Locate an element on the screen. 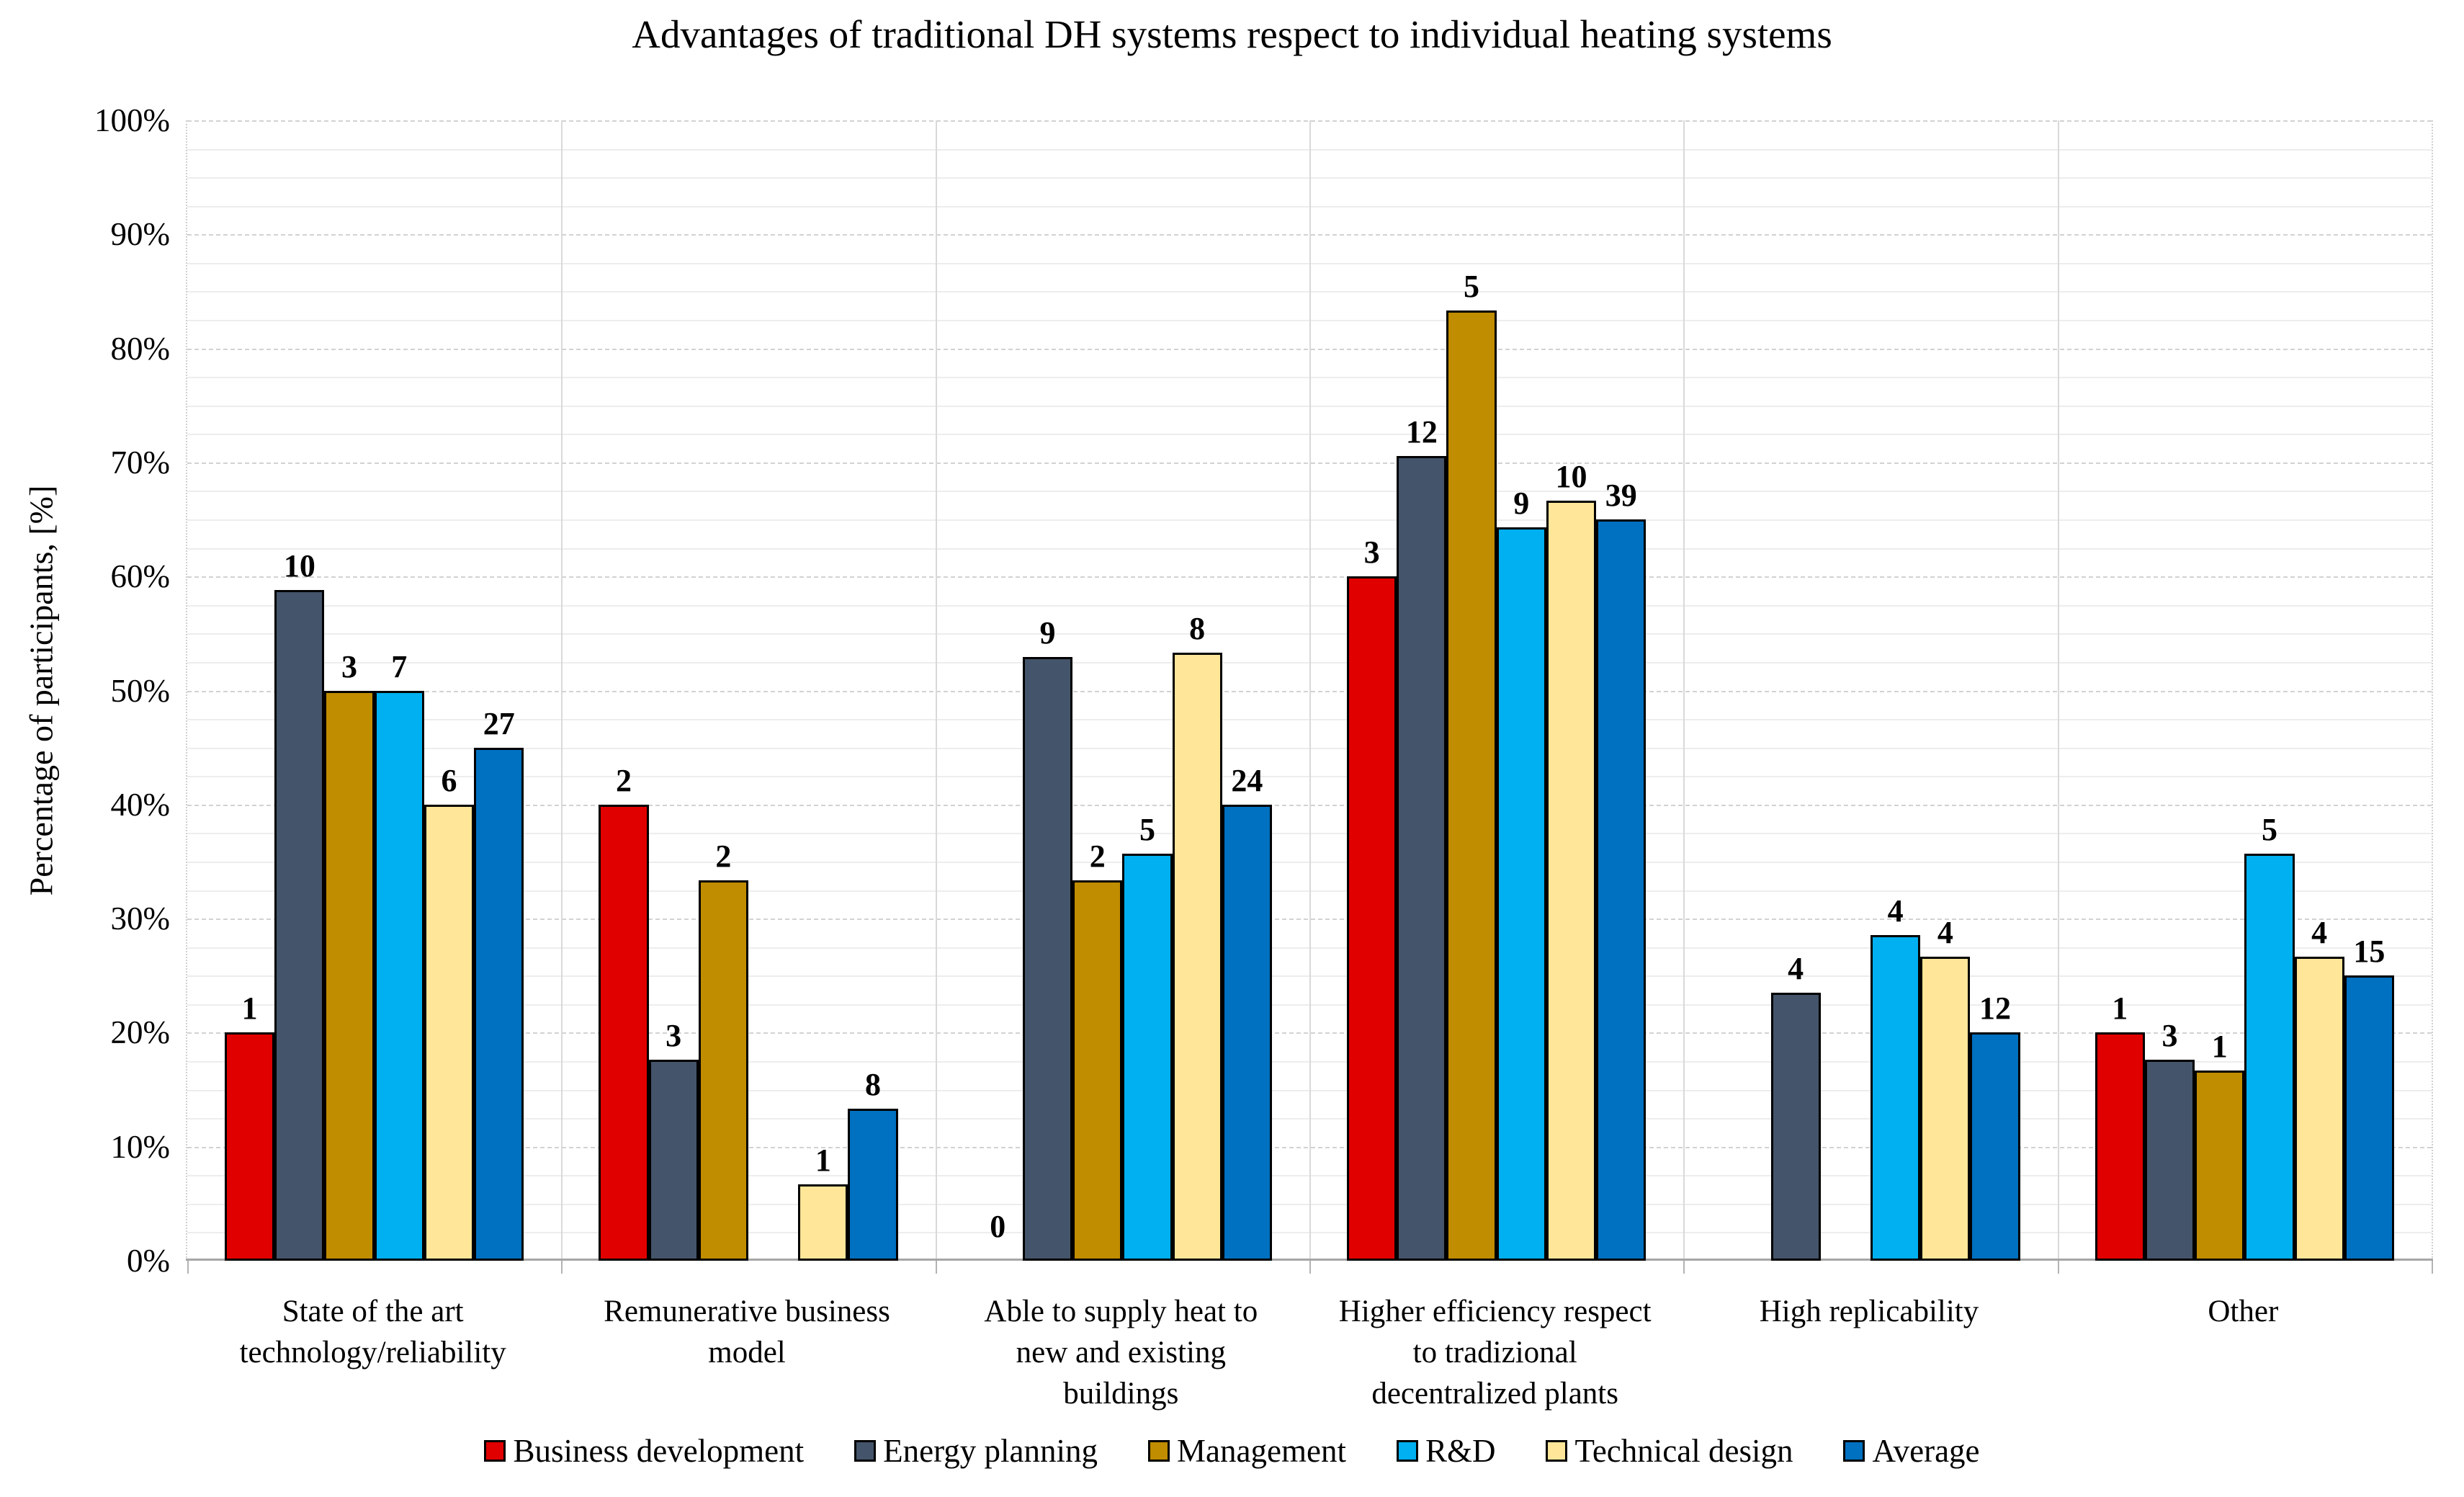  legend-label: Energy planning is located at coordinates (990, 1451).